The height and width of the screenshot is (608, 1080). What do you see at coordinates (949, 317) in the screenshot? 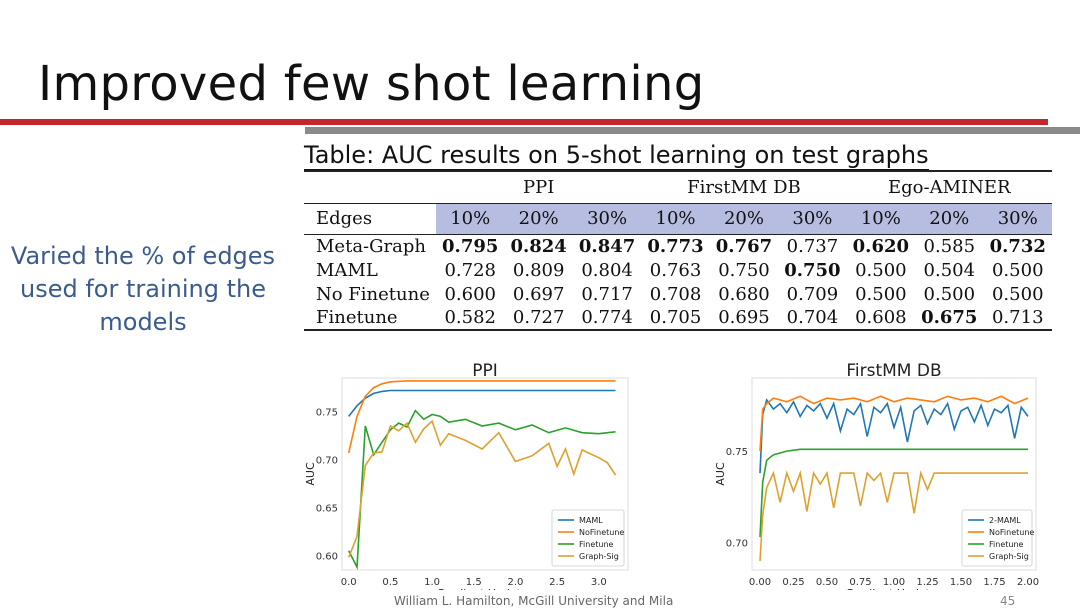
I see `table-cell: 0.675` at bounding box center [949, 317].